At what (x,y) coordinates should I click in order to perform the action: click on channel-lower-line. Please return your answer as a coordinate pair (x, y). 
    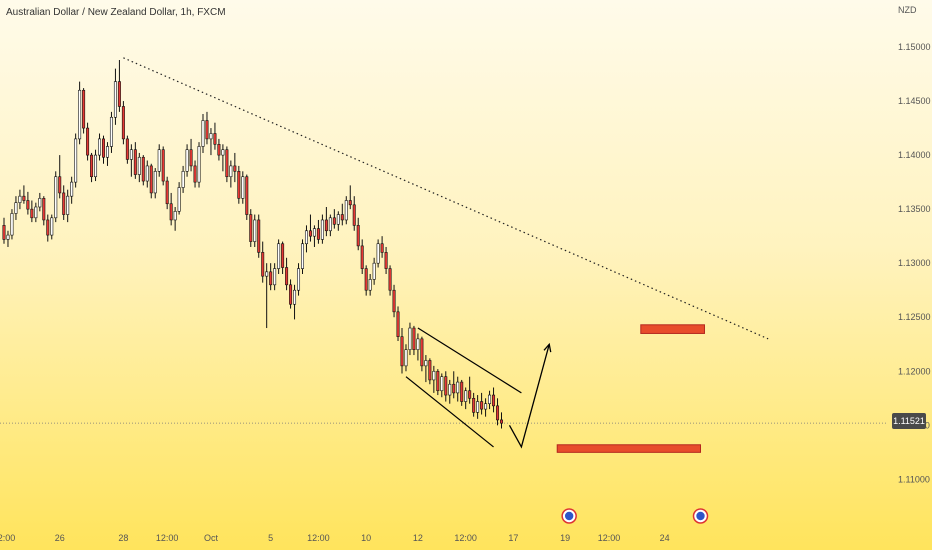
    Looking at the image, I should click on (449, 412).